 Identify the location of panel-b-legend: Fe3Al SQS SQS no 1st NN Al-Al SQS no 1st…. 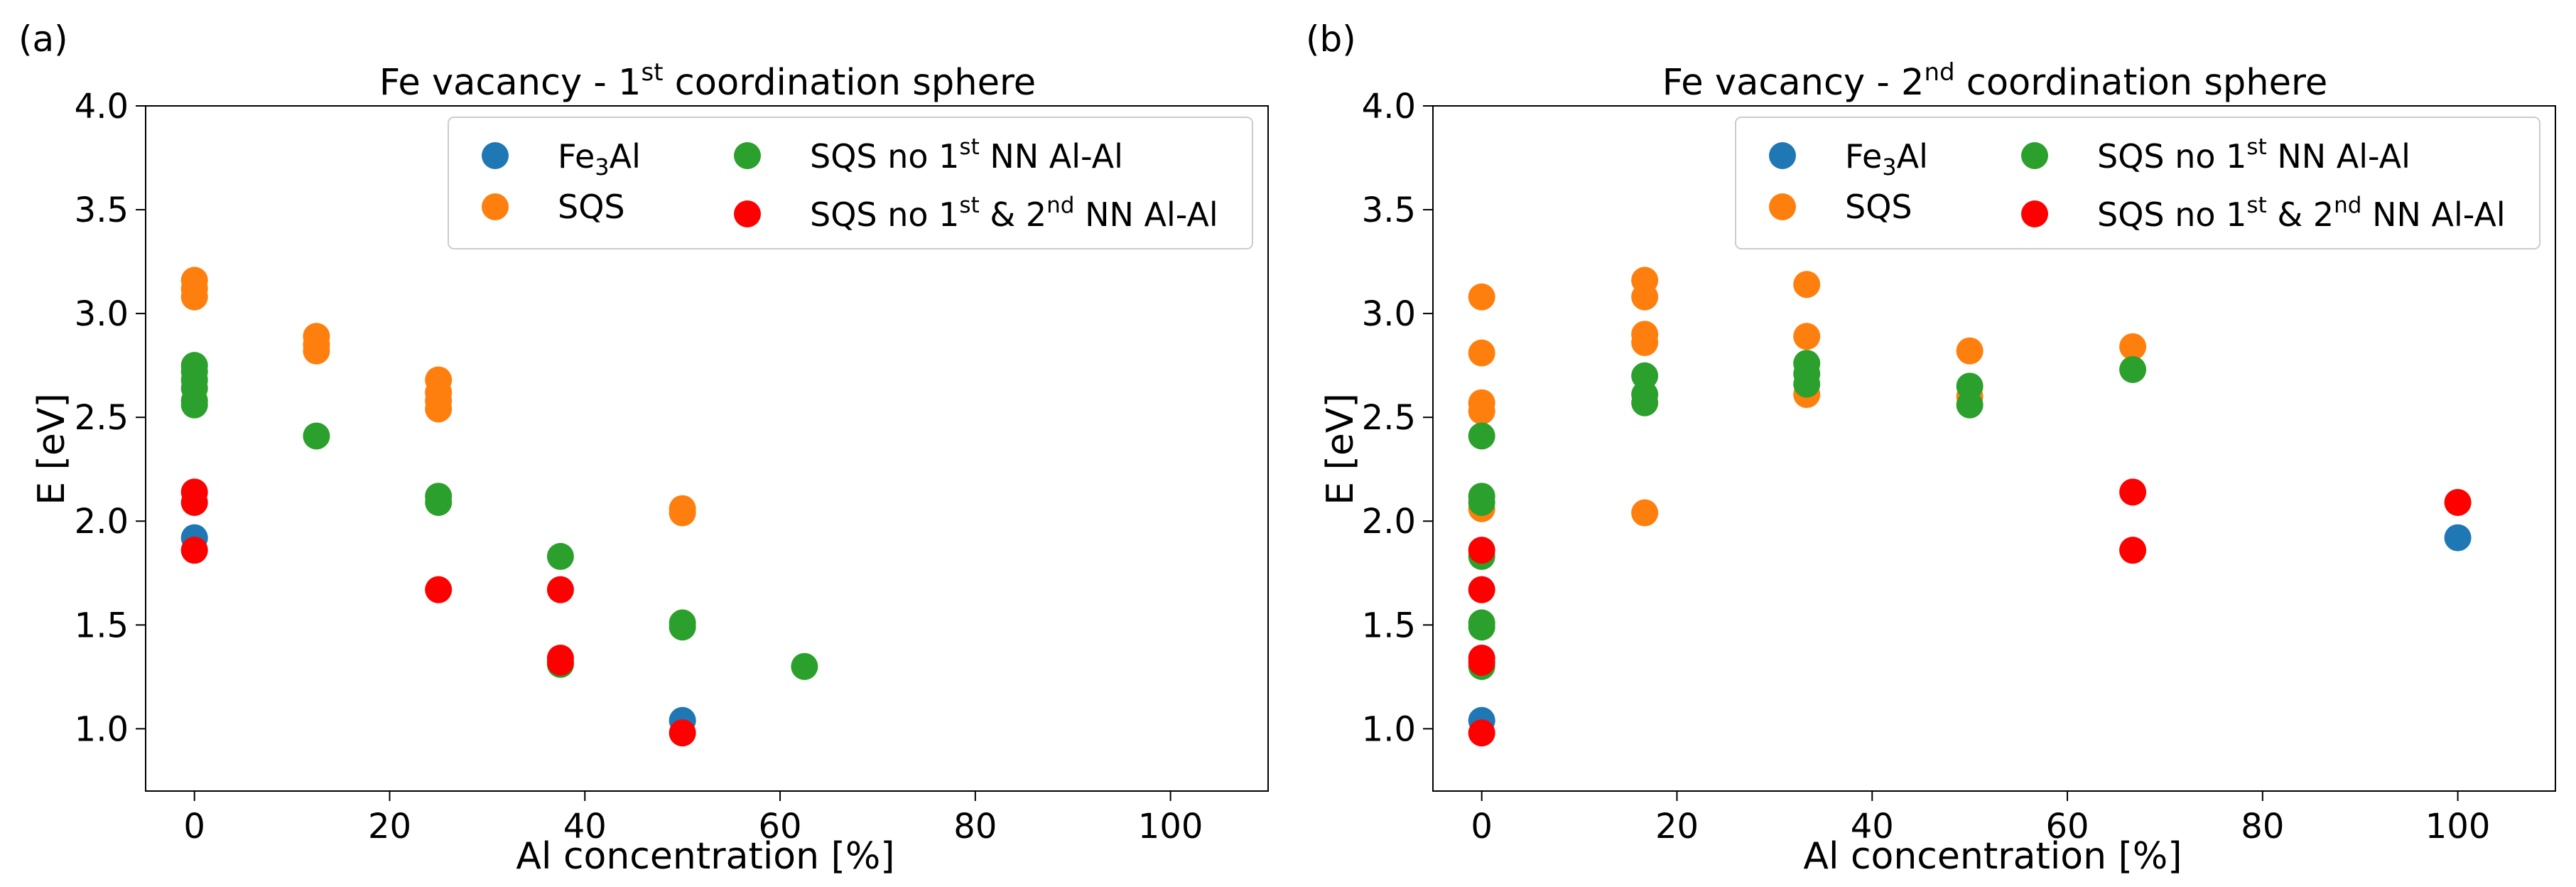
(2137, 183).